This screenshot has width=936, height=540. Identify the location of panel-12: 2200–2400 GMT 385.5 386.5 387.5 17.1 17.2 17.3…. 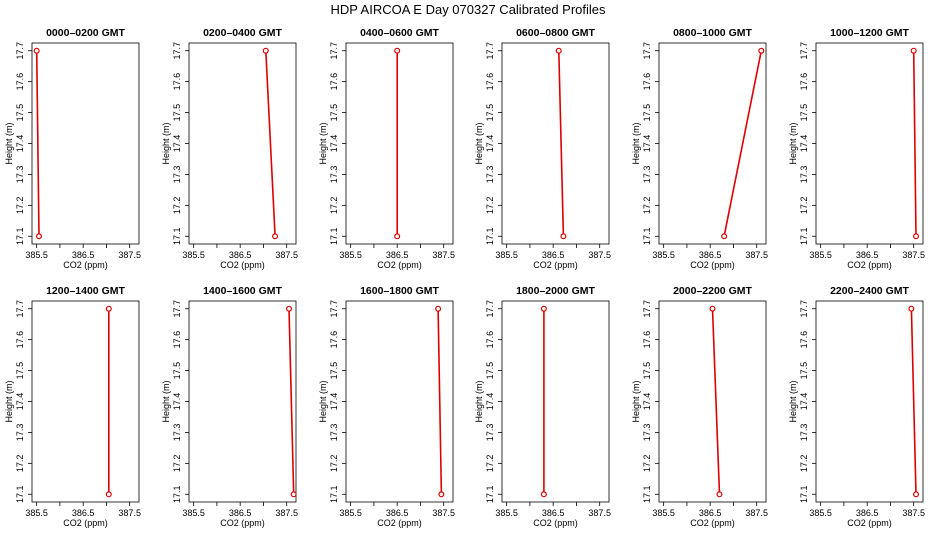
(856, 406).